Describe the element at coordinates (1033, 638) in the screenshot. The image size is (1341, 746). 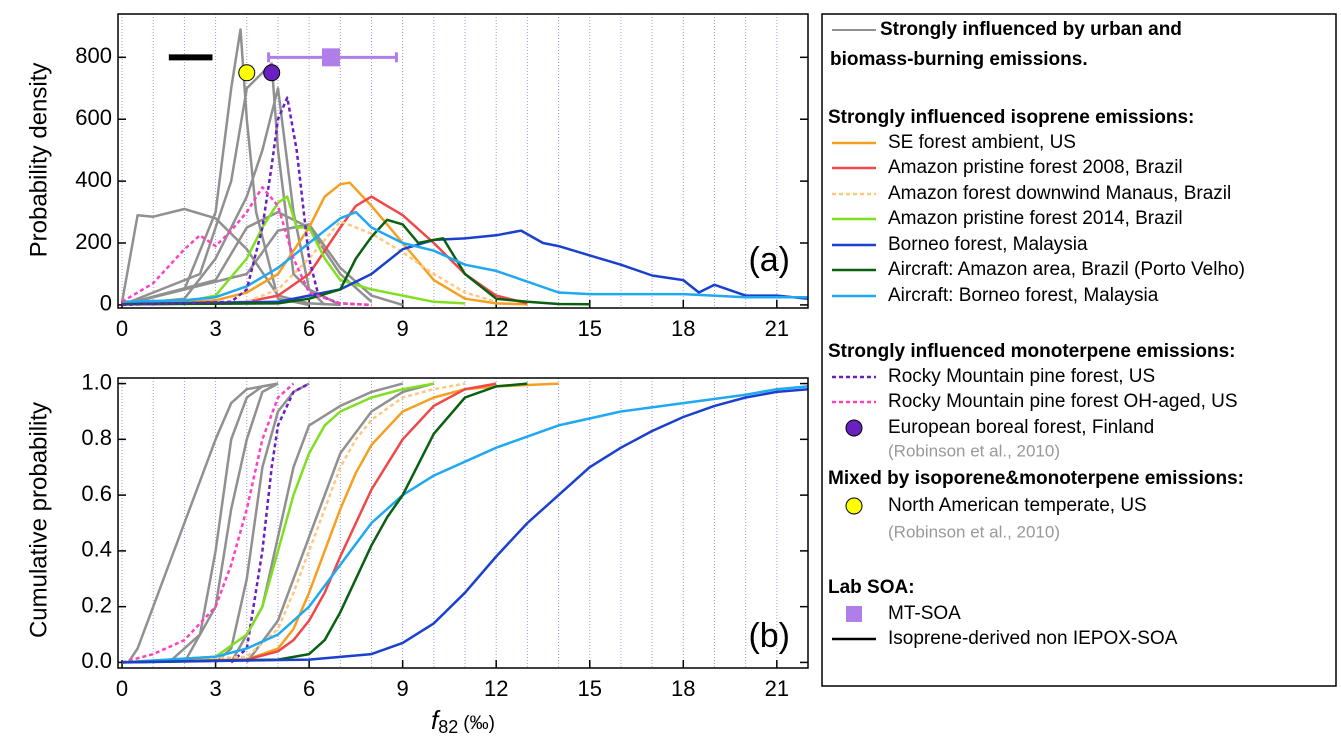
I see `legend-label: Isoprene-derived non IEPOX-SOA` at that location.